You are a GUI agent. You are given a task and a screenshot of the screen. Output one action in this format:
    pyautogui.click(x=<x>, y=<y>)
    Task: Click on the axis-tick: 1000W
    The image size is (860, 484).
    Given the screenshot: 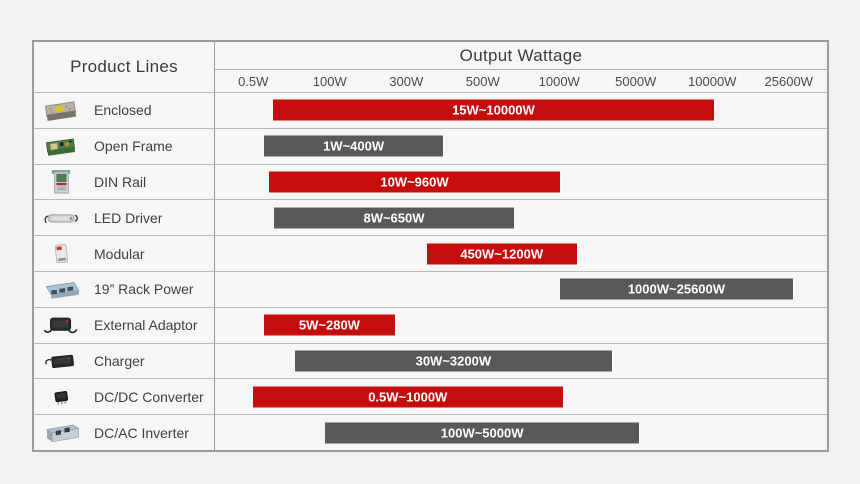 What is the action you would take?
    pyautogui.click(x=559, y=81)
    